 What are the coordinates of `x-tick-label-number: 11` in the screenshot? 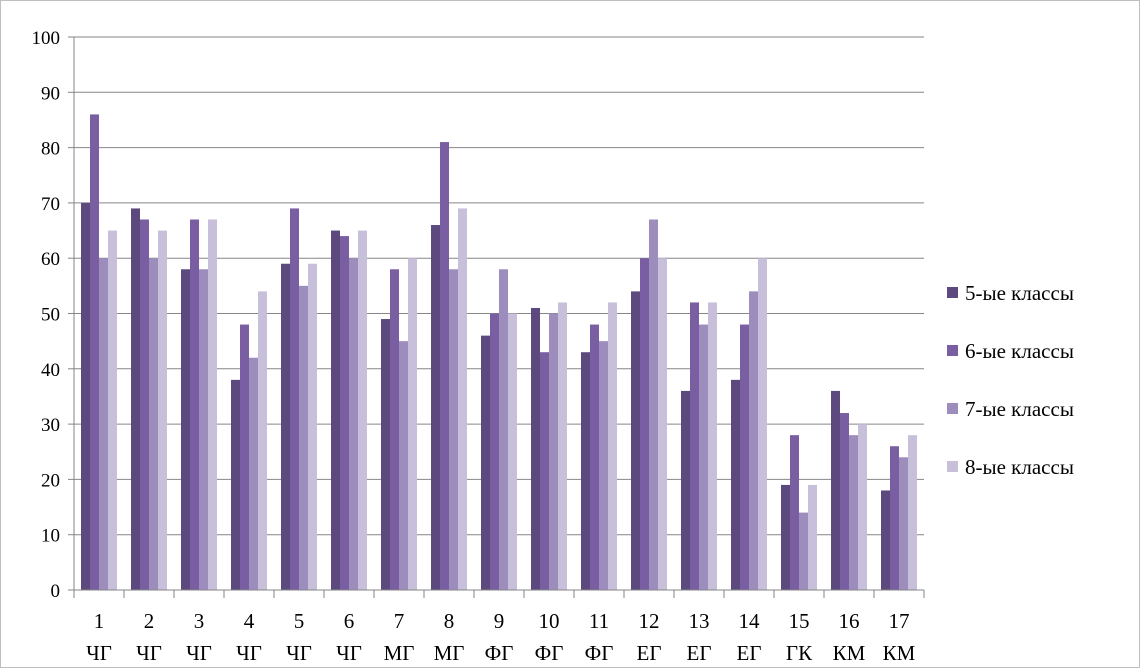 It's located at (599, 621).